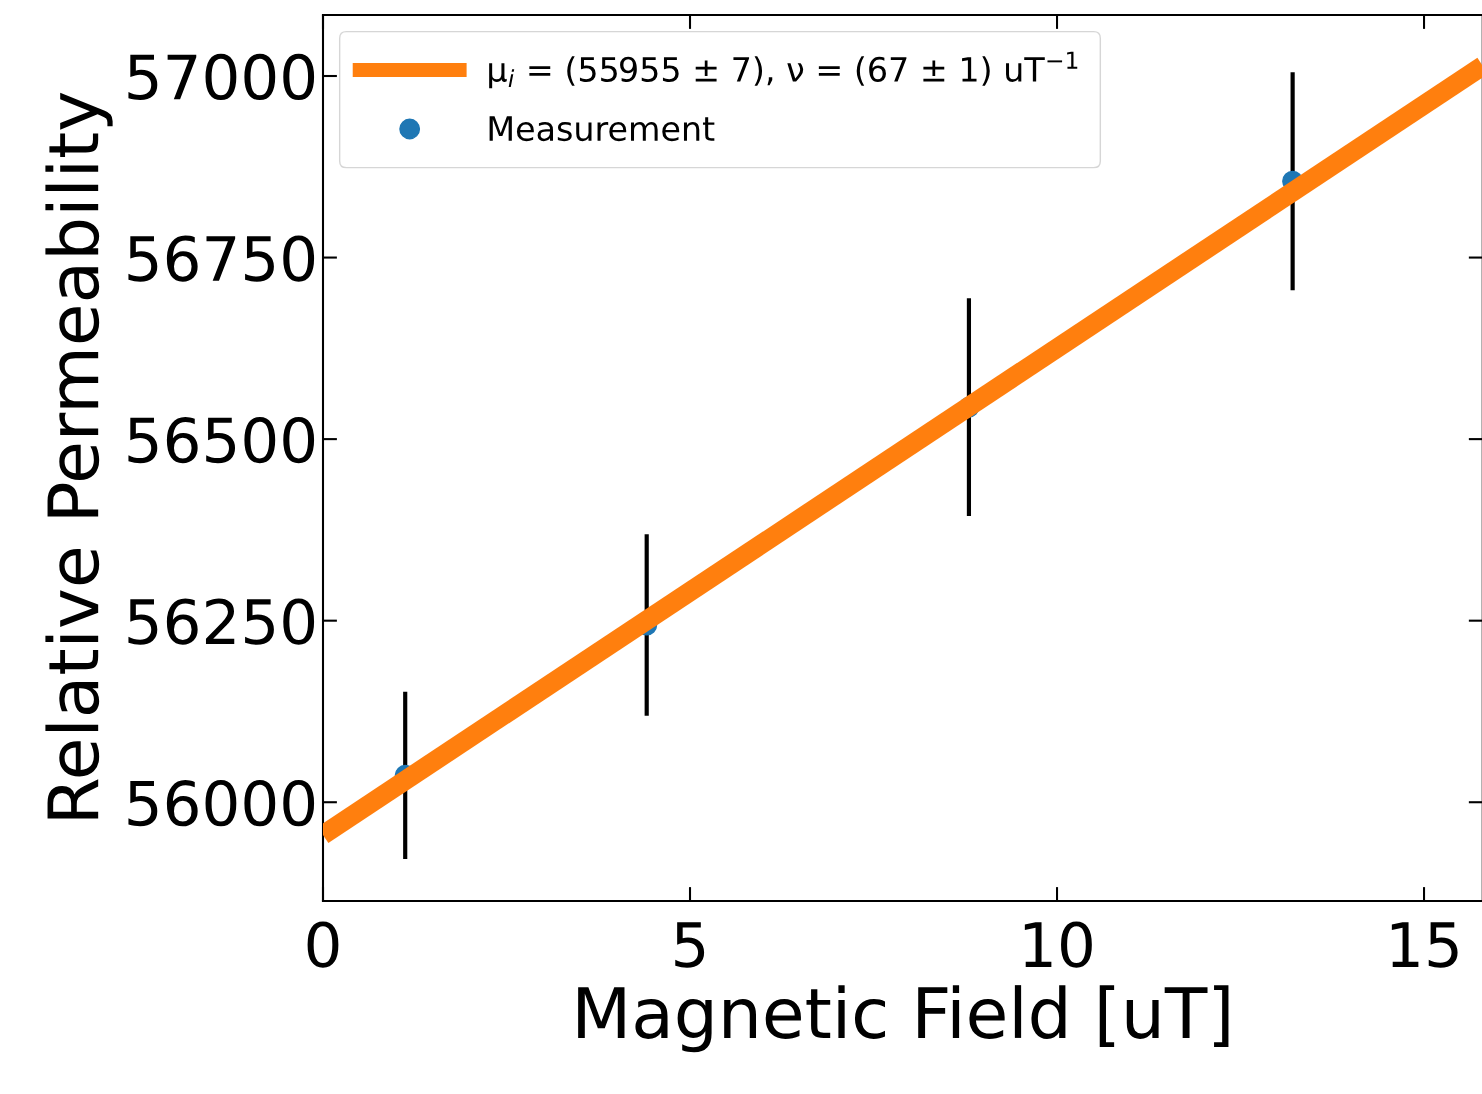 This screenshot has height=1094, width=1482. Describe the element at coordinates (221, 258) in the screenshot. I see `y-tick-label: 56750` at that location.